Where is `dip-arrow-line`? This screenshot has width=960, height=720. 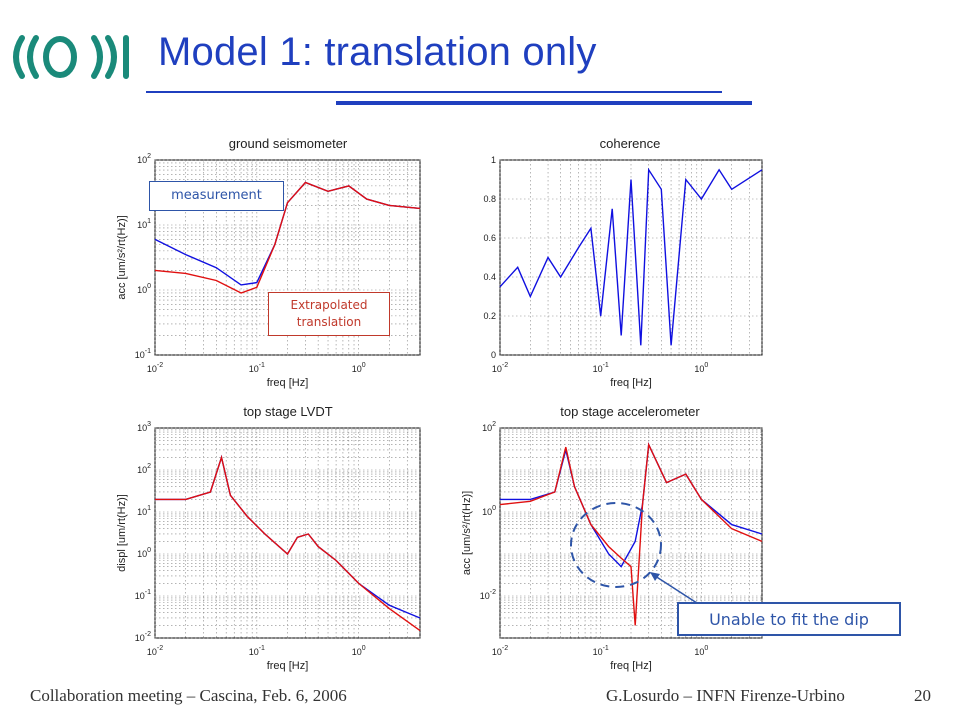 dip-arrow-line is located at coordinates (676, 589).